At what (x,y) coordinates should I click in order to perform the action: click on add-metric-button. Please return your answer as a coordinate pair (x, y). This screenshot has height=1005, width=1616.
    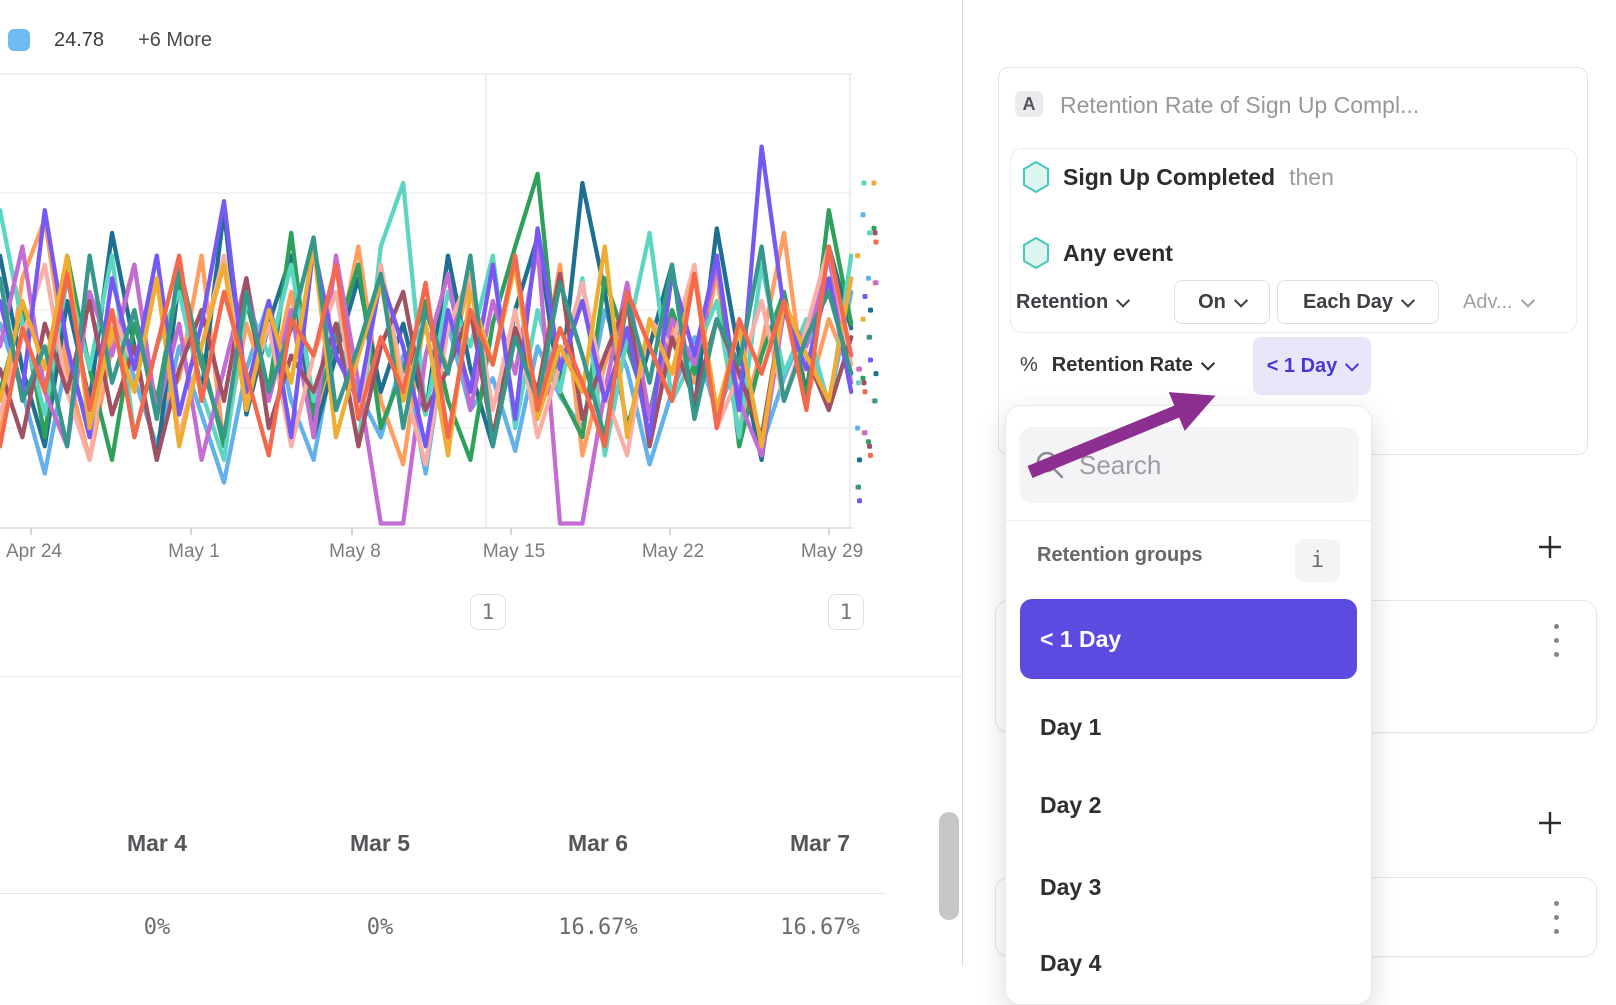
    Looking at the image, I should click on (1550, 547).